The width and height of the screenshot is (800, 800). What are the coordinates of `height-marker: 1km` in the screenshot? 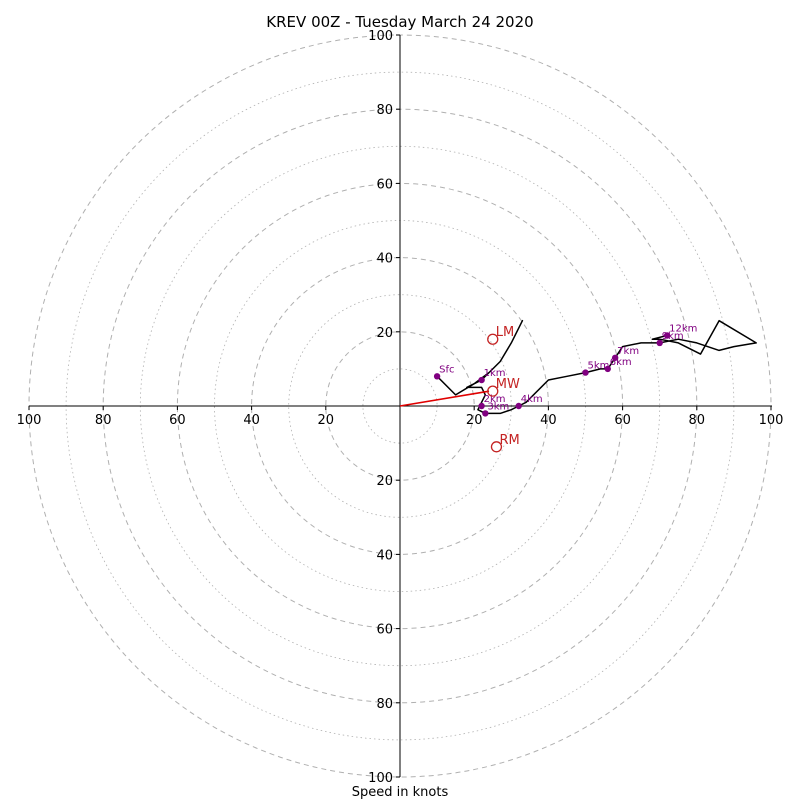 It's located at (492, 376).